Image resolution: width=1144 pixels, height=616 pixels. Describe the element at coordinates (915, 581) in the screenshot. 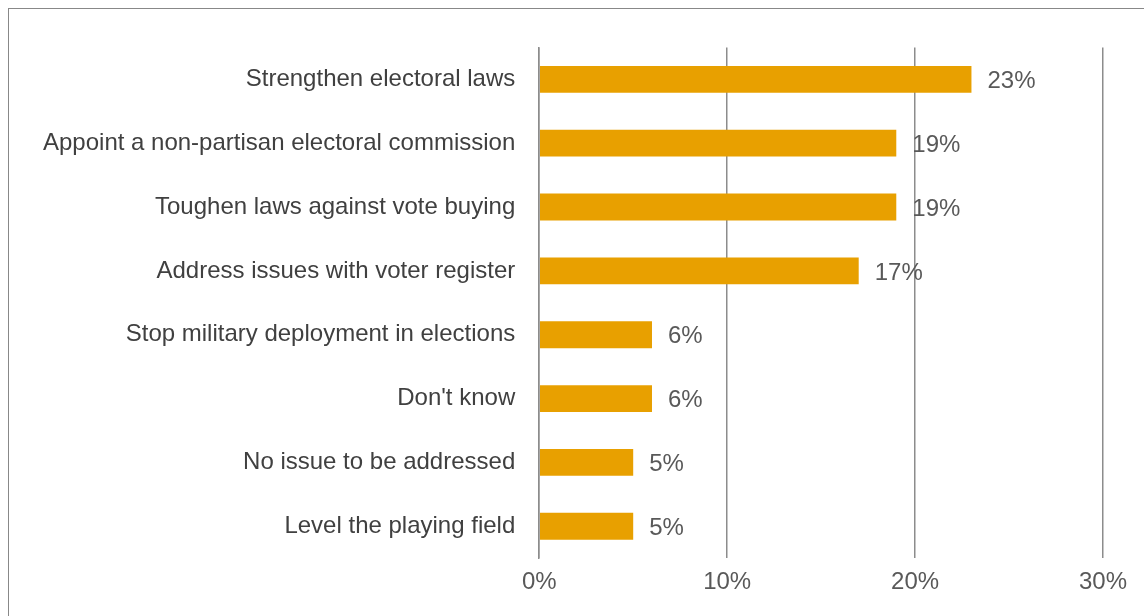

I see `x-tick-label: 20%` at that location.